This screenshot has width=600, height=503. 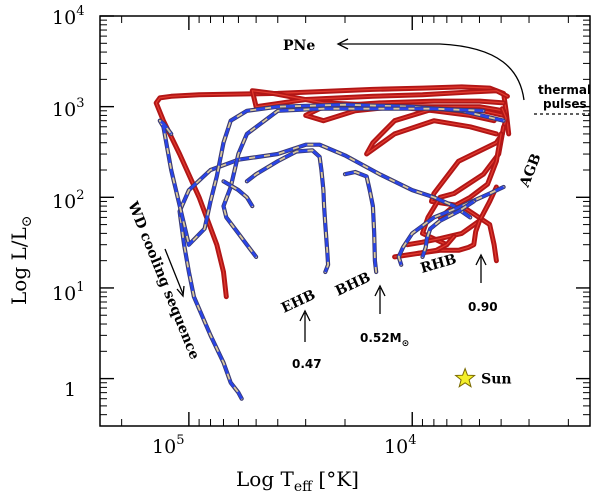 I want to click on ehb-label: EHB, so click(x=298, y=302).